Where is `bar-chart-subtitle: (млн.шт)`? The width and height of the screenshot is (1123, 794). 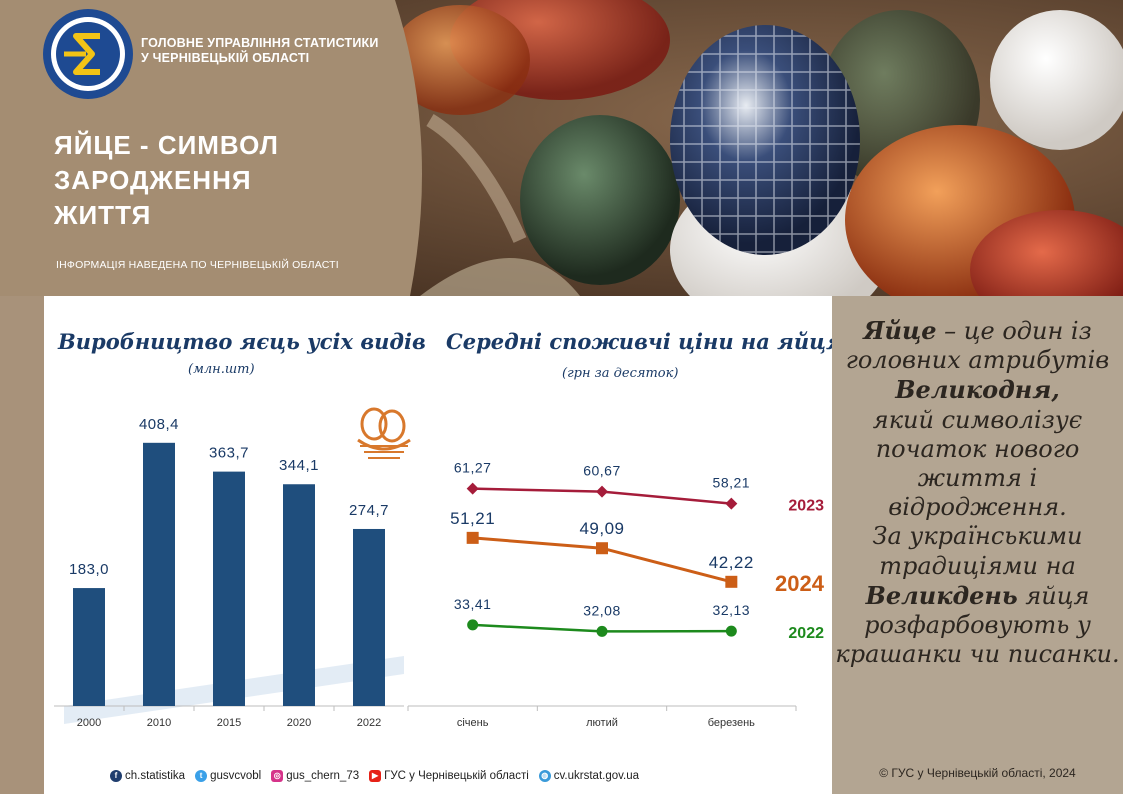 bar-chart-subtitle: (млн.шт) is located at coordinates (221, 369).